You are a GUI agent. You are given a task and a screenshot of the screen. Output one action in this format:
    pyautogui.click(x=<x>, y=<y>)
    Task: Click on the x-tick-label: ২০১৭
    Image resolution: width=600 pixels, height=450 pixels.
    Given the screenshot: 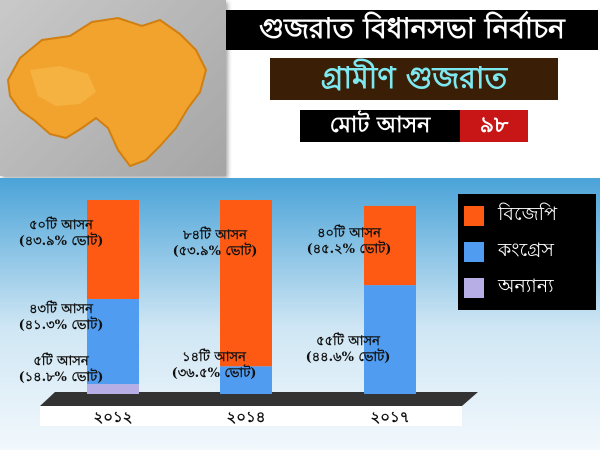 What is the action you would take?
    pyautogui.click(x=390, y=417)
    